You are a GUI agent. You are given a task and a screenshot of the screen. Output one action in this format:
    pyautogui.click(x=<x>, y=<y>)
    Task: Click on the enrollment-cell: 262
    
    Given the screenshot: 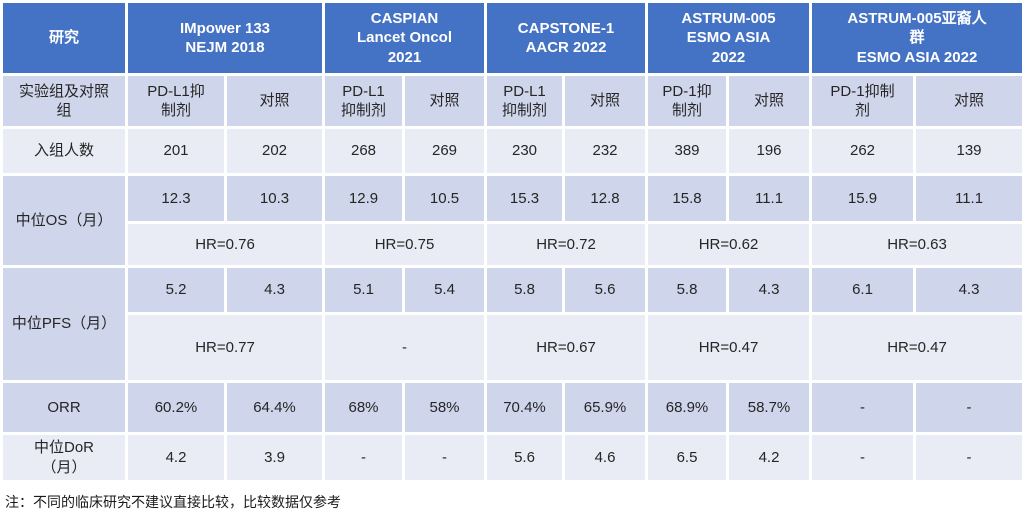 What is the action you would take?
    pyautogui.click(x=863, y=151)
    